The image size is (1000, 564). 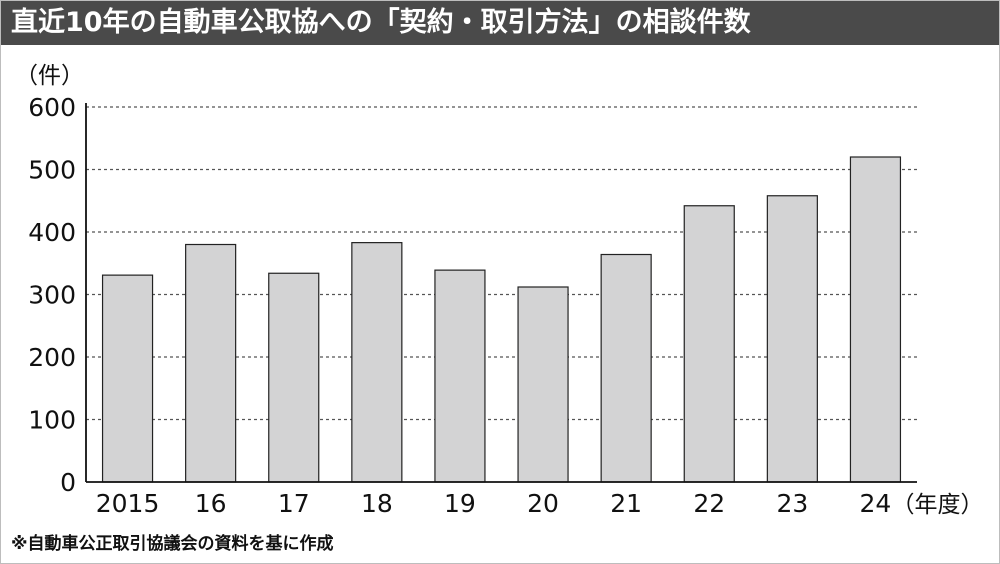 I want to click on x-tick-label: 16, so click(x=211, y=503).